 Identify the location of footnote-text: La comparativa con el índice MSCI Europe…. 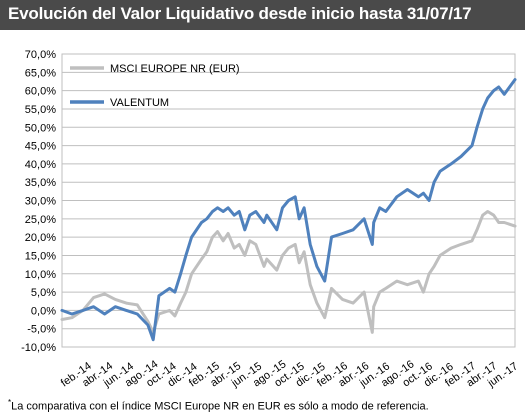
(220, 406).